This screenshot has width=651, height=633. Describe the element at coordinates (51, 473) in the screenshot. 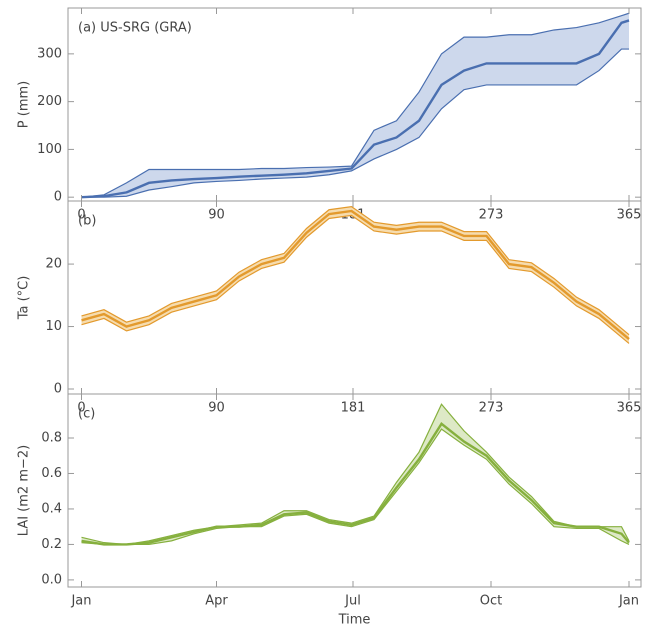

I see `y-tick-label: 0.6` at that location.